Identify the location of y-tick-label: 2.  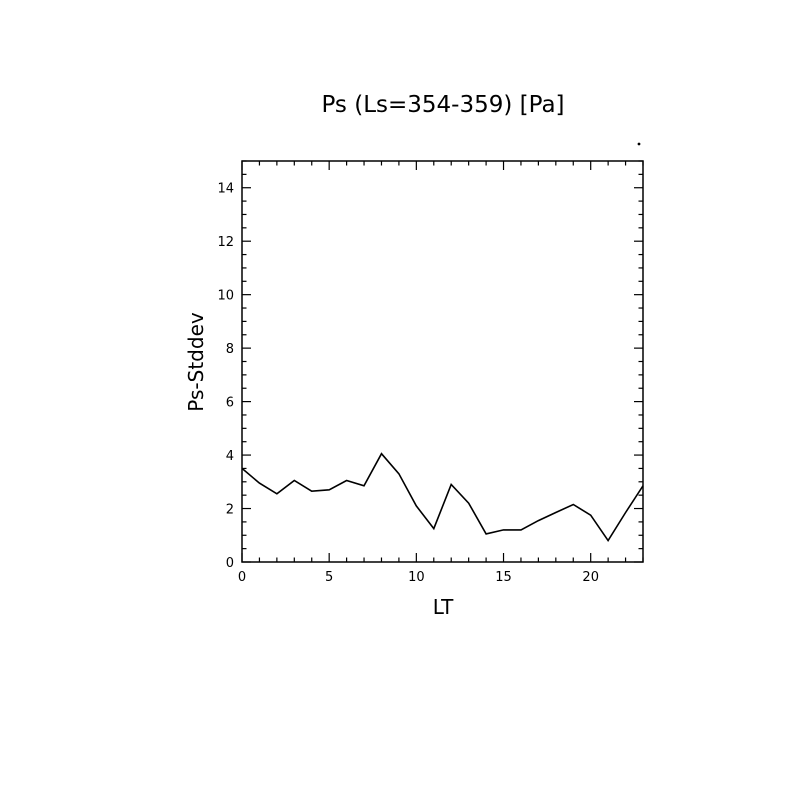
(230, 510).